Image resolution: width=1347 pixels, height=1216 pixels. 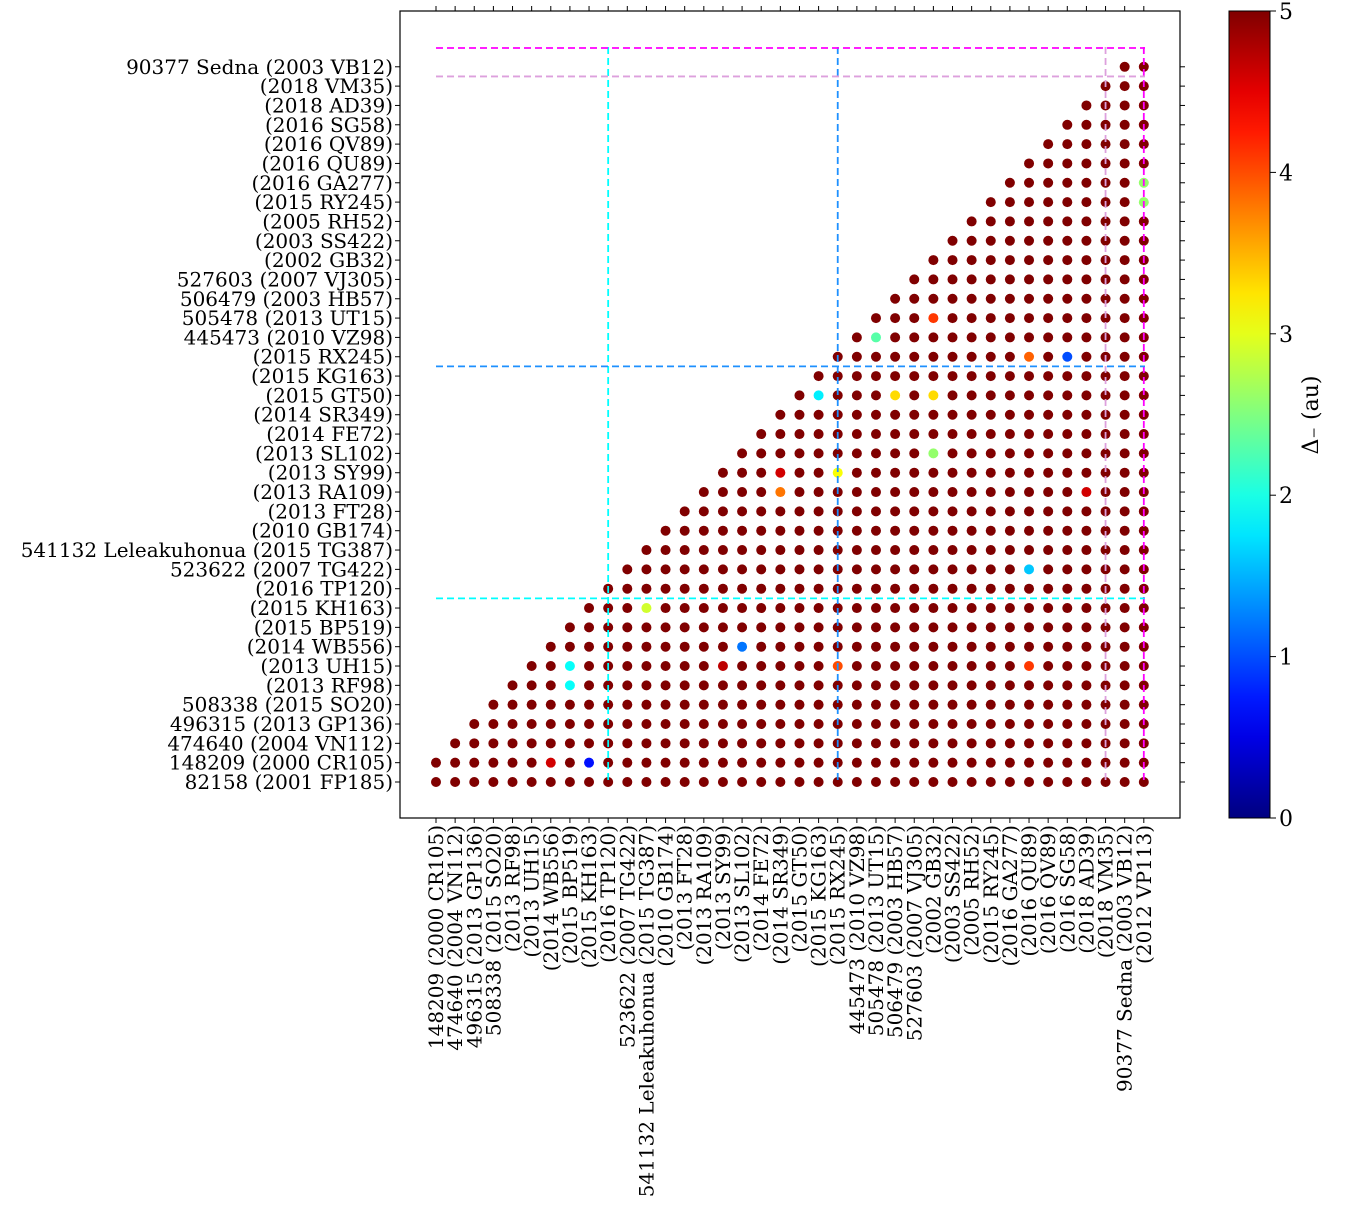 What do you see at coordinates (322, 531) in the screenshot?
I see `y-tick-label: (2010 GB174)` at bounding box center [322, 531].